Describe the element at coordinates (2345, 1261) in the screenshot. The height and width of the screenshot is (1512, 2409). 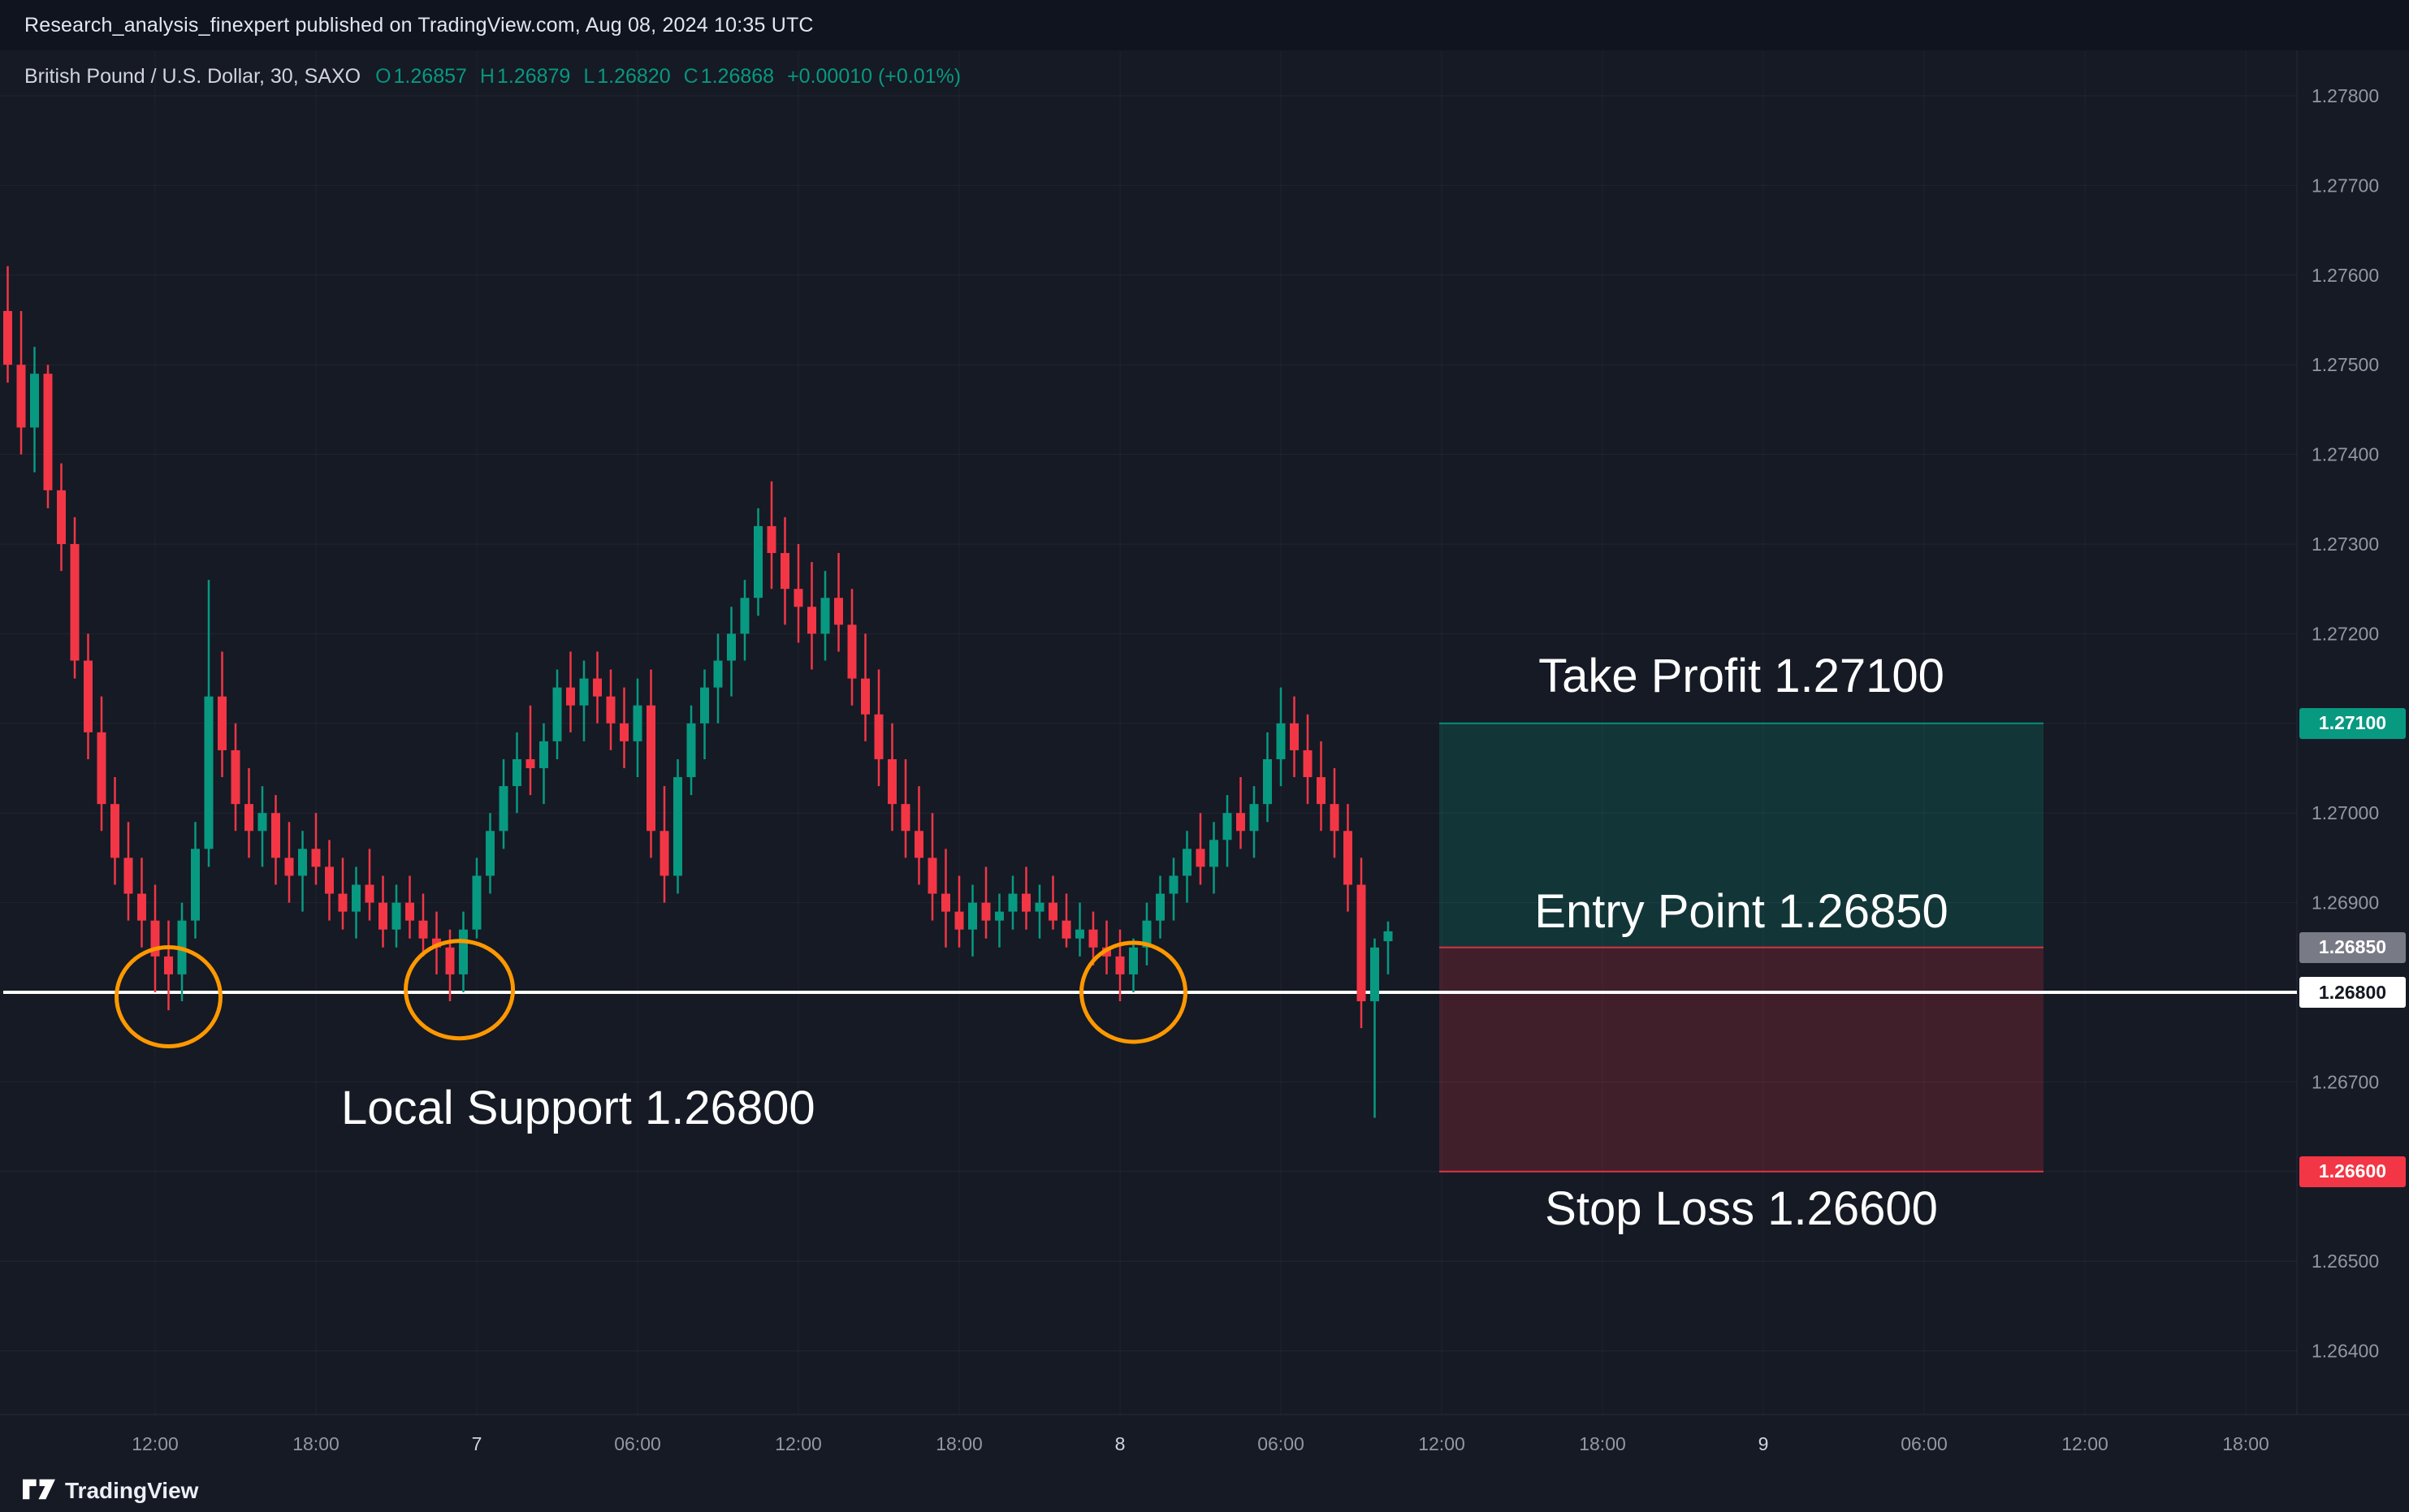
I see `price-axis-label: 1.26500` at that location.